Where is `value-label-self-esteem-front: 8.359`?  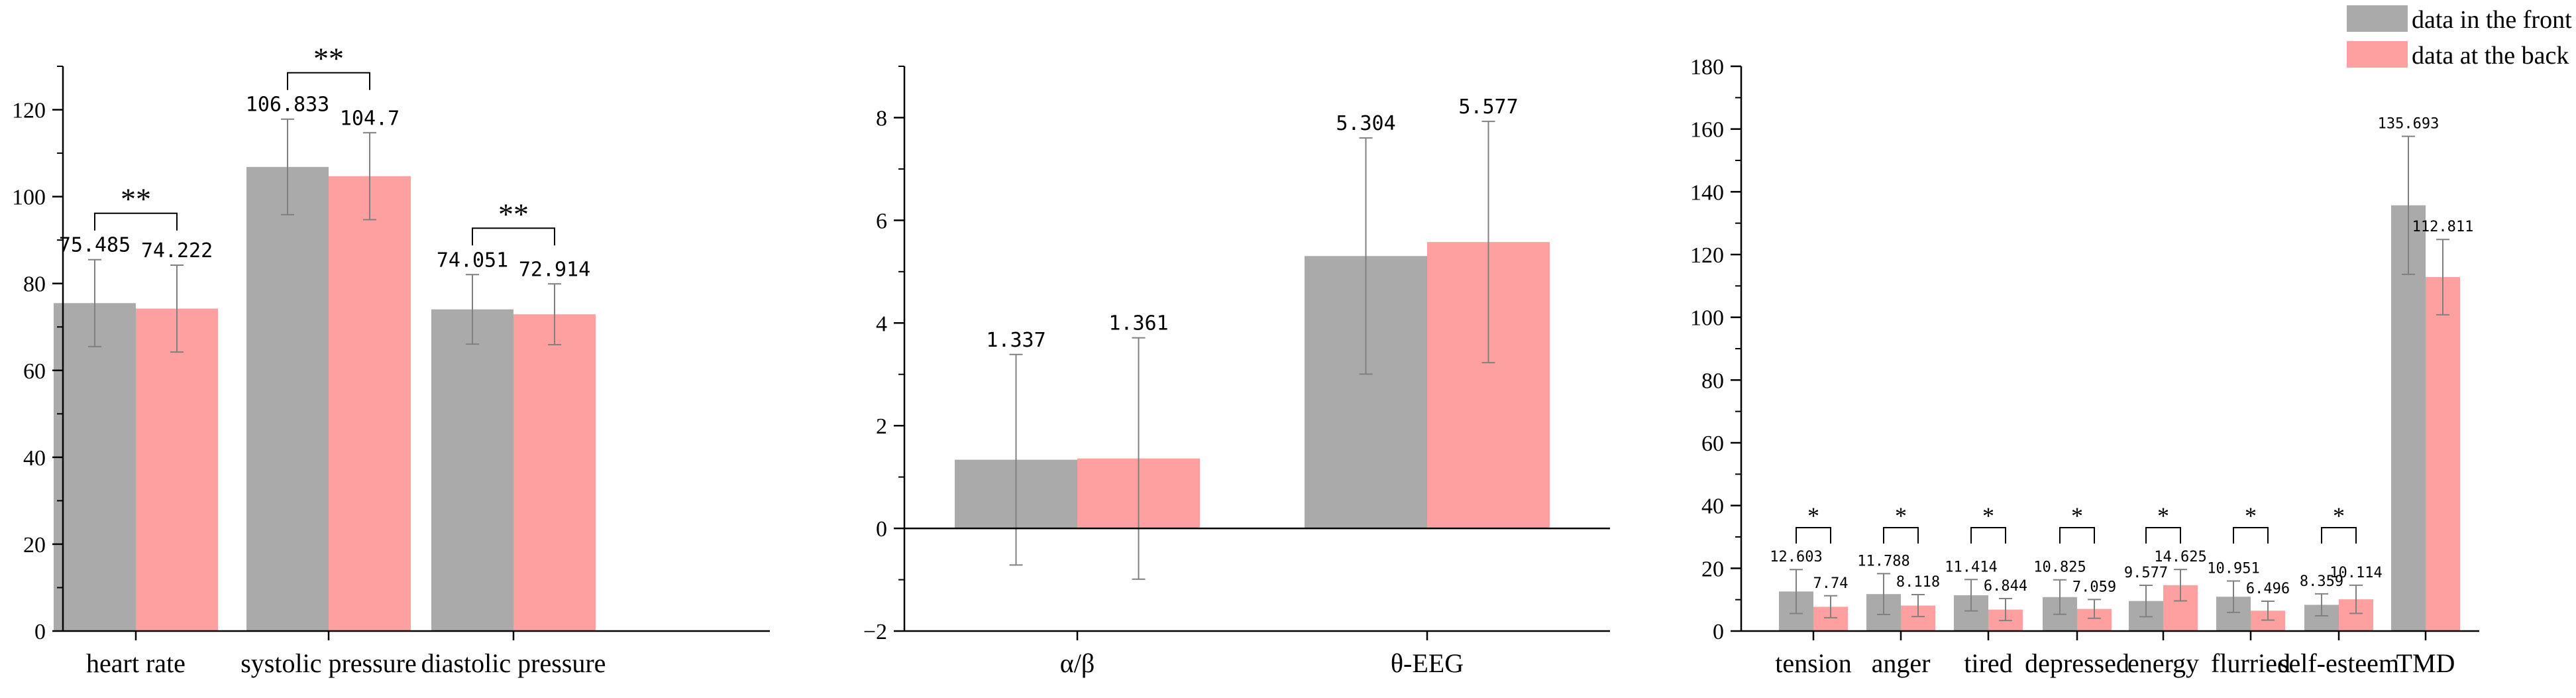
value-label-self-esteem-front: 8.359 is located at coordinates (2321, 581).